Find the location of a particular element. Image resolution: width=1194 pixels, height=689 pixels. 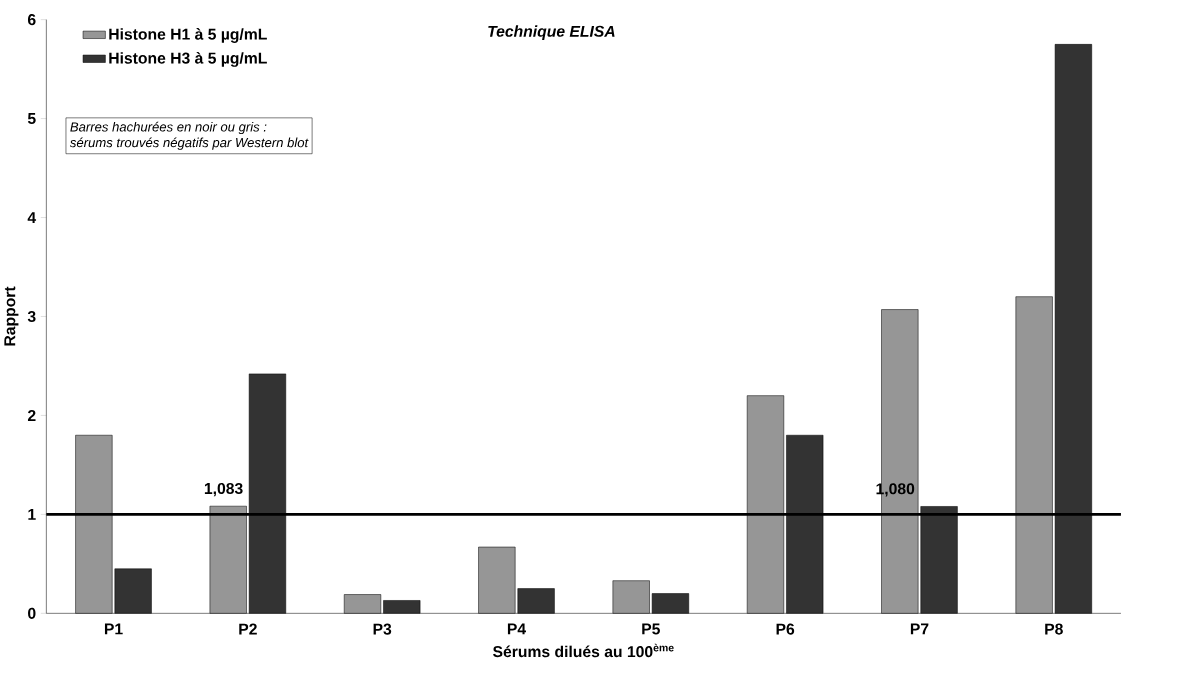

chart-title: Technique ELISA is located at coordinates (551, 32).